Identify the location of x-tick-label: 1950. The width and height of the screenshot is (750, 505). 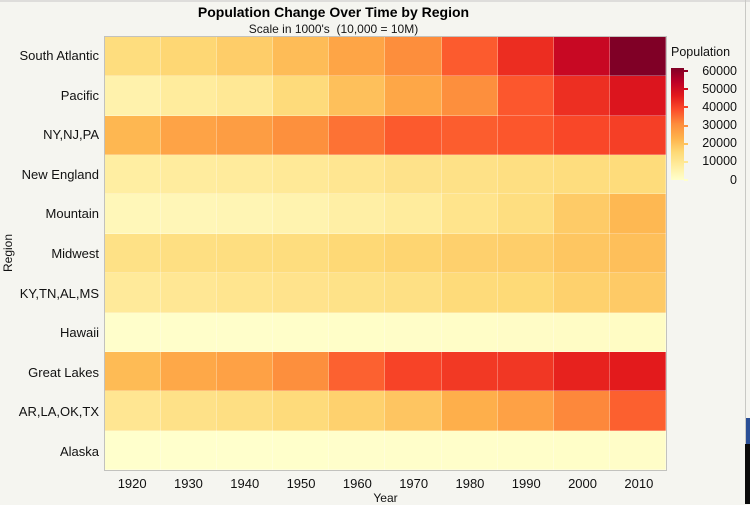
(301, 483).